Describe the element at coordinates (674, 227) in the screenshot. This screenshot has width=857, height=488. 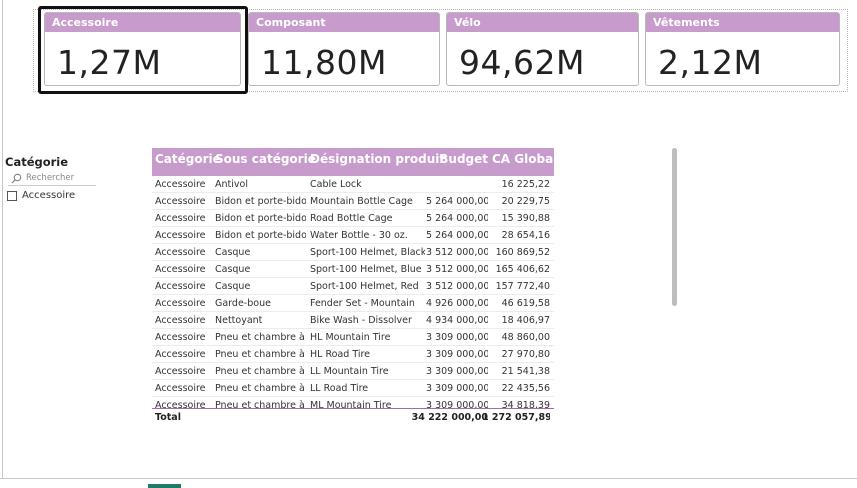
I see `scrollbar` at that location.